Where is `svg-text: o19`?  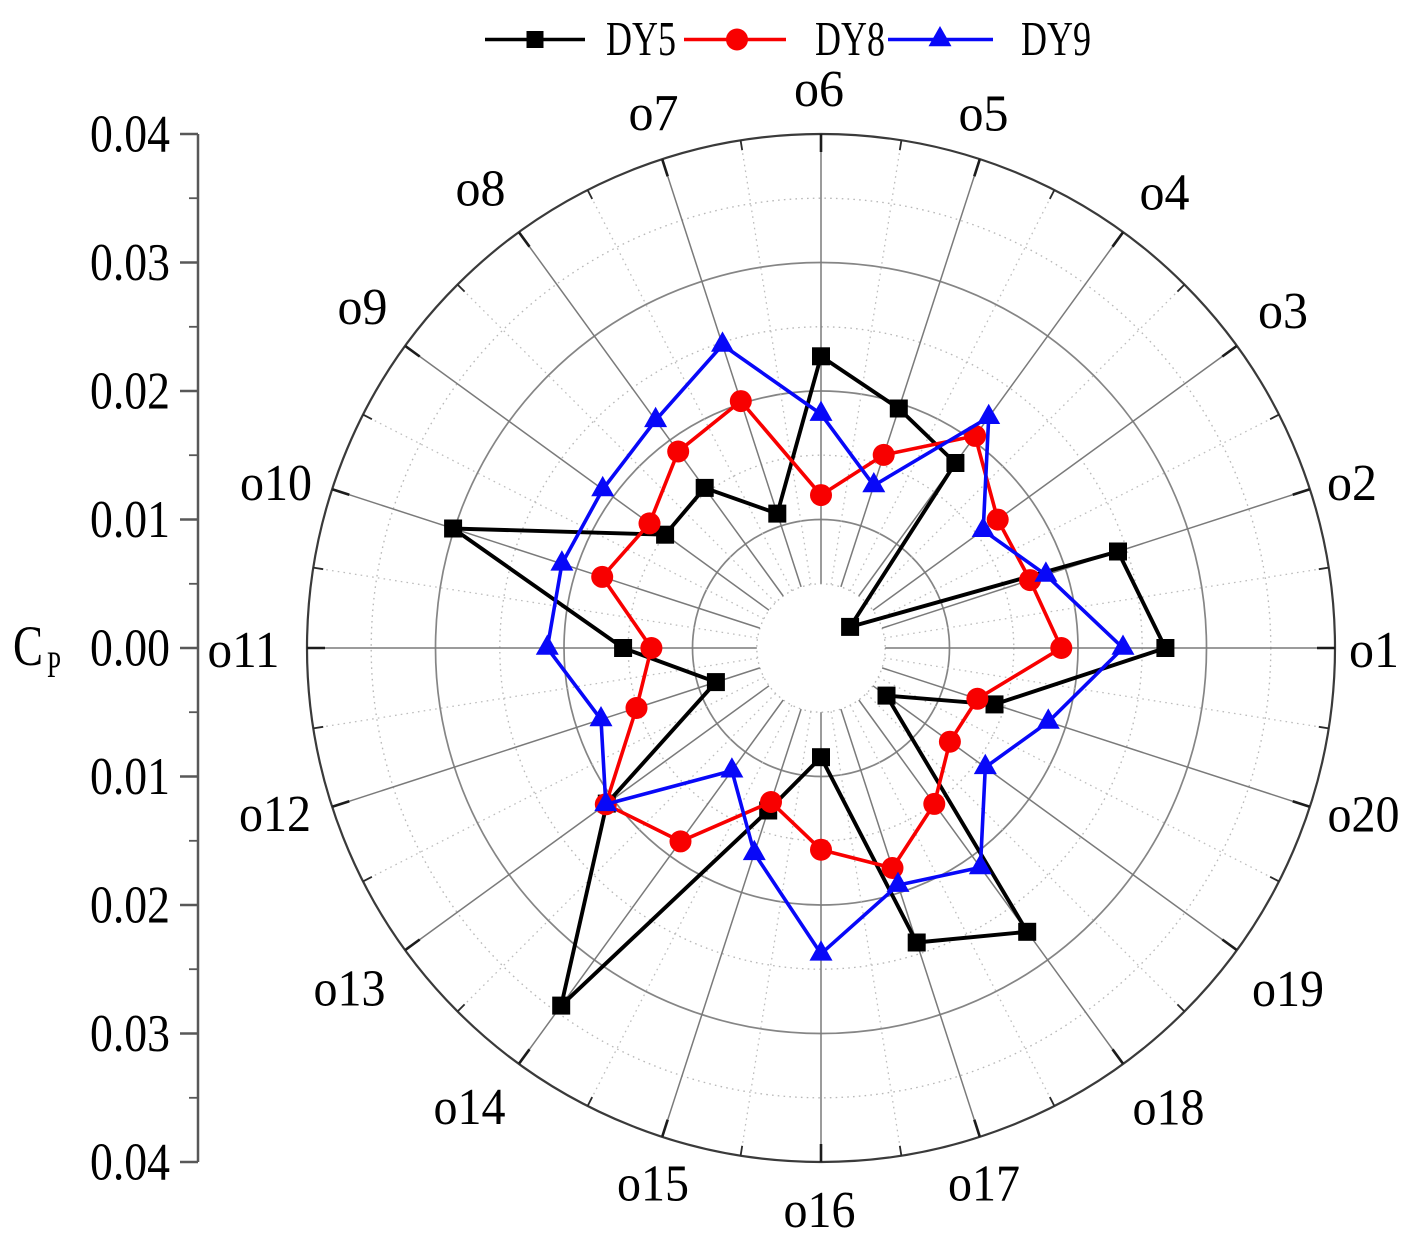 svg-text: o19 is located at coordinates (1288, 989).